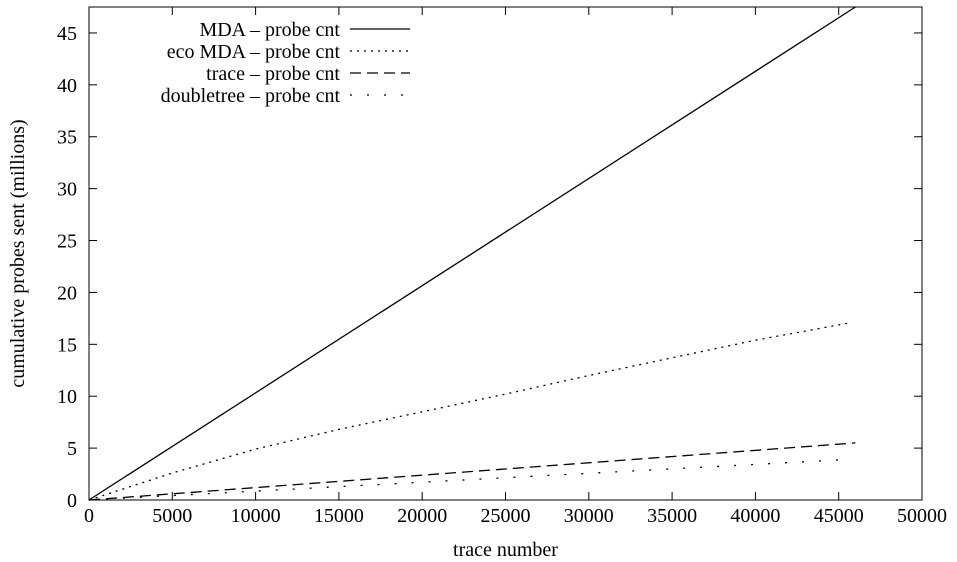 This screenshot has width=957, height=562. What do you see at coordinates (672, 516) in the screenshot?
I see `x-tick-label: 35000` at bounding box center [672, 516].